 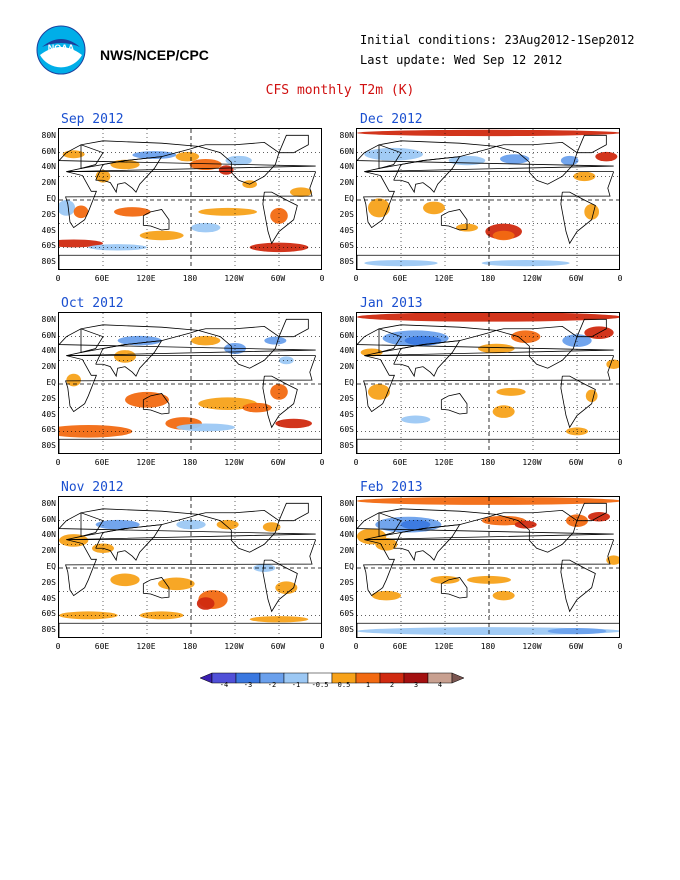 What do you see at coordinates (391, 487) in the screenshot?
I see `panel-title-feb-2013: Feb 2013` at bounding box center [391, 487].